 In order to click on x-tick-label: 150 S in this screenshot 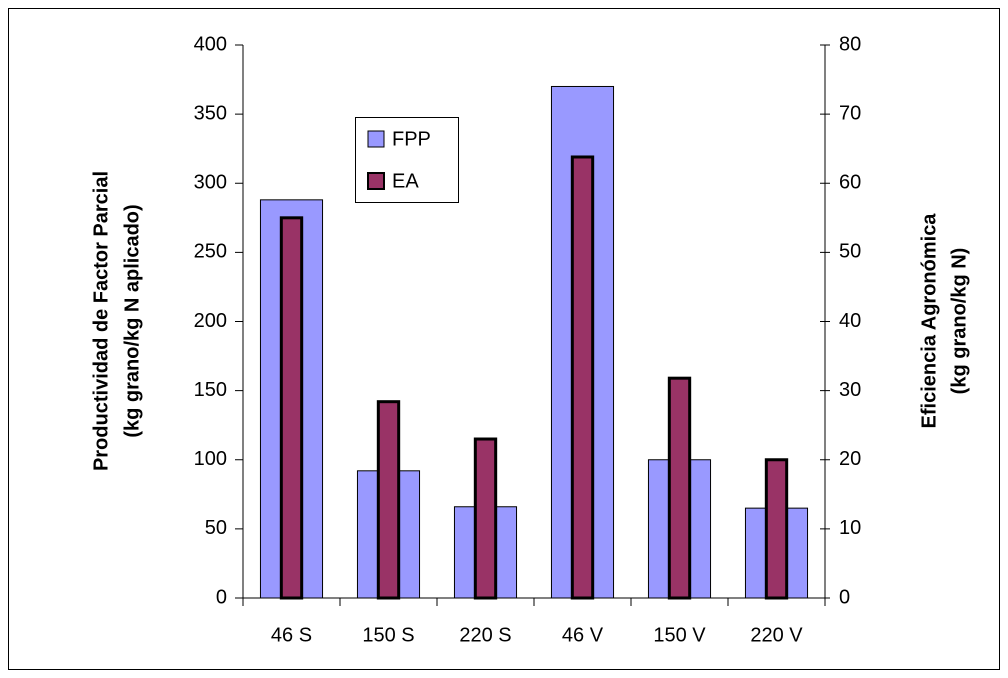, I will do `click(388, 635)`.